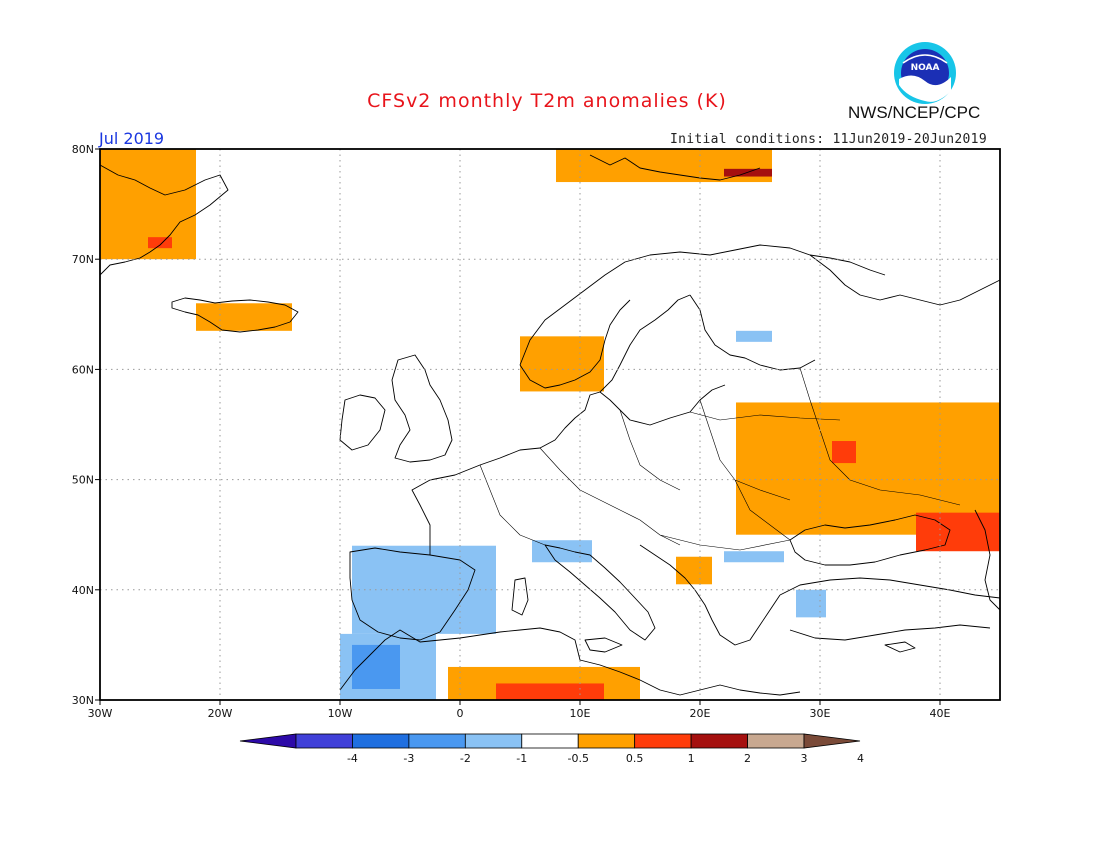  Describe the element at coordinates (220, 713) in the screenshot. I see `lon-tick-label: 20W` at that location.